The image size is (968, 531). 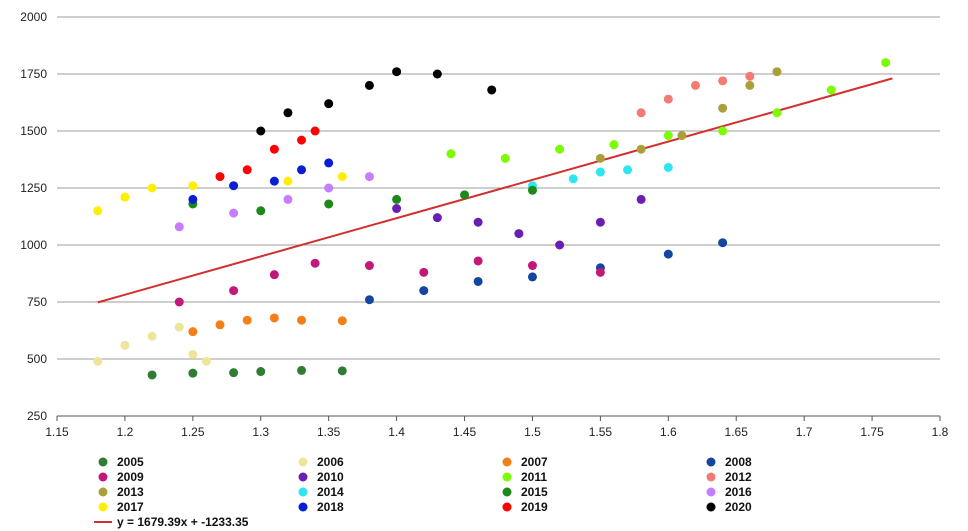 I want to click on x-tick-label: 1.8, so click(x=940, y=432).